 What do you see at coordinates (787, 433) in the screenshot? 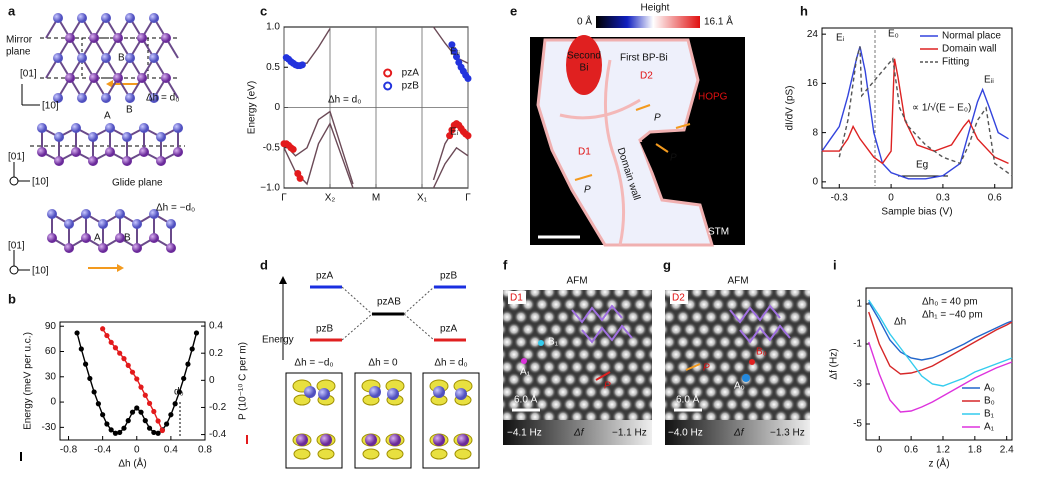
I see `colorbar-label: −1.3 Hz` at bounding box center [787, 433].